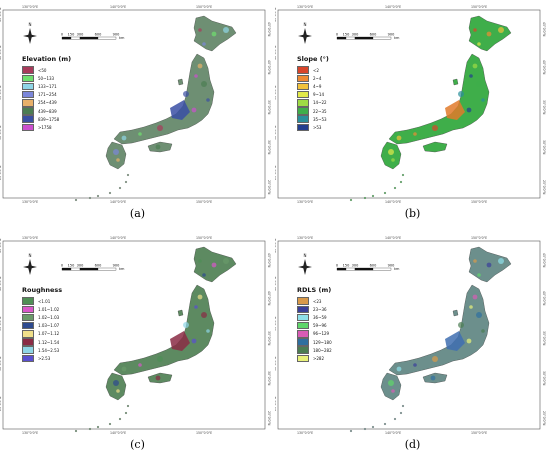 This screenshot has height=462, width=550. I want to click on legend-item: >2.53, so click(42, 358).